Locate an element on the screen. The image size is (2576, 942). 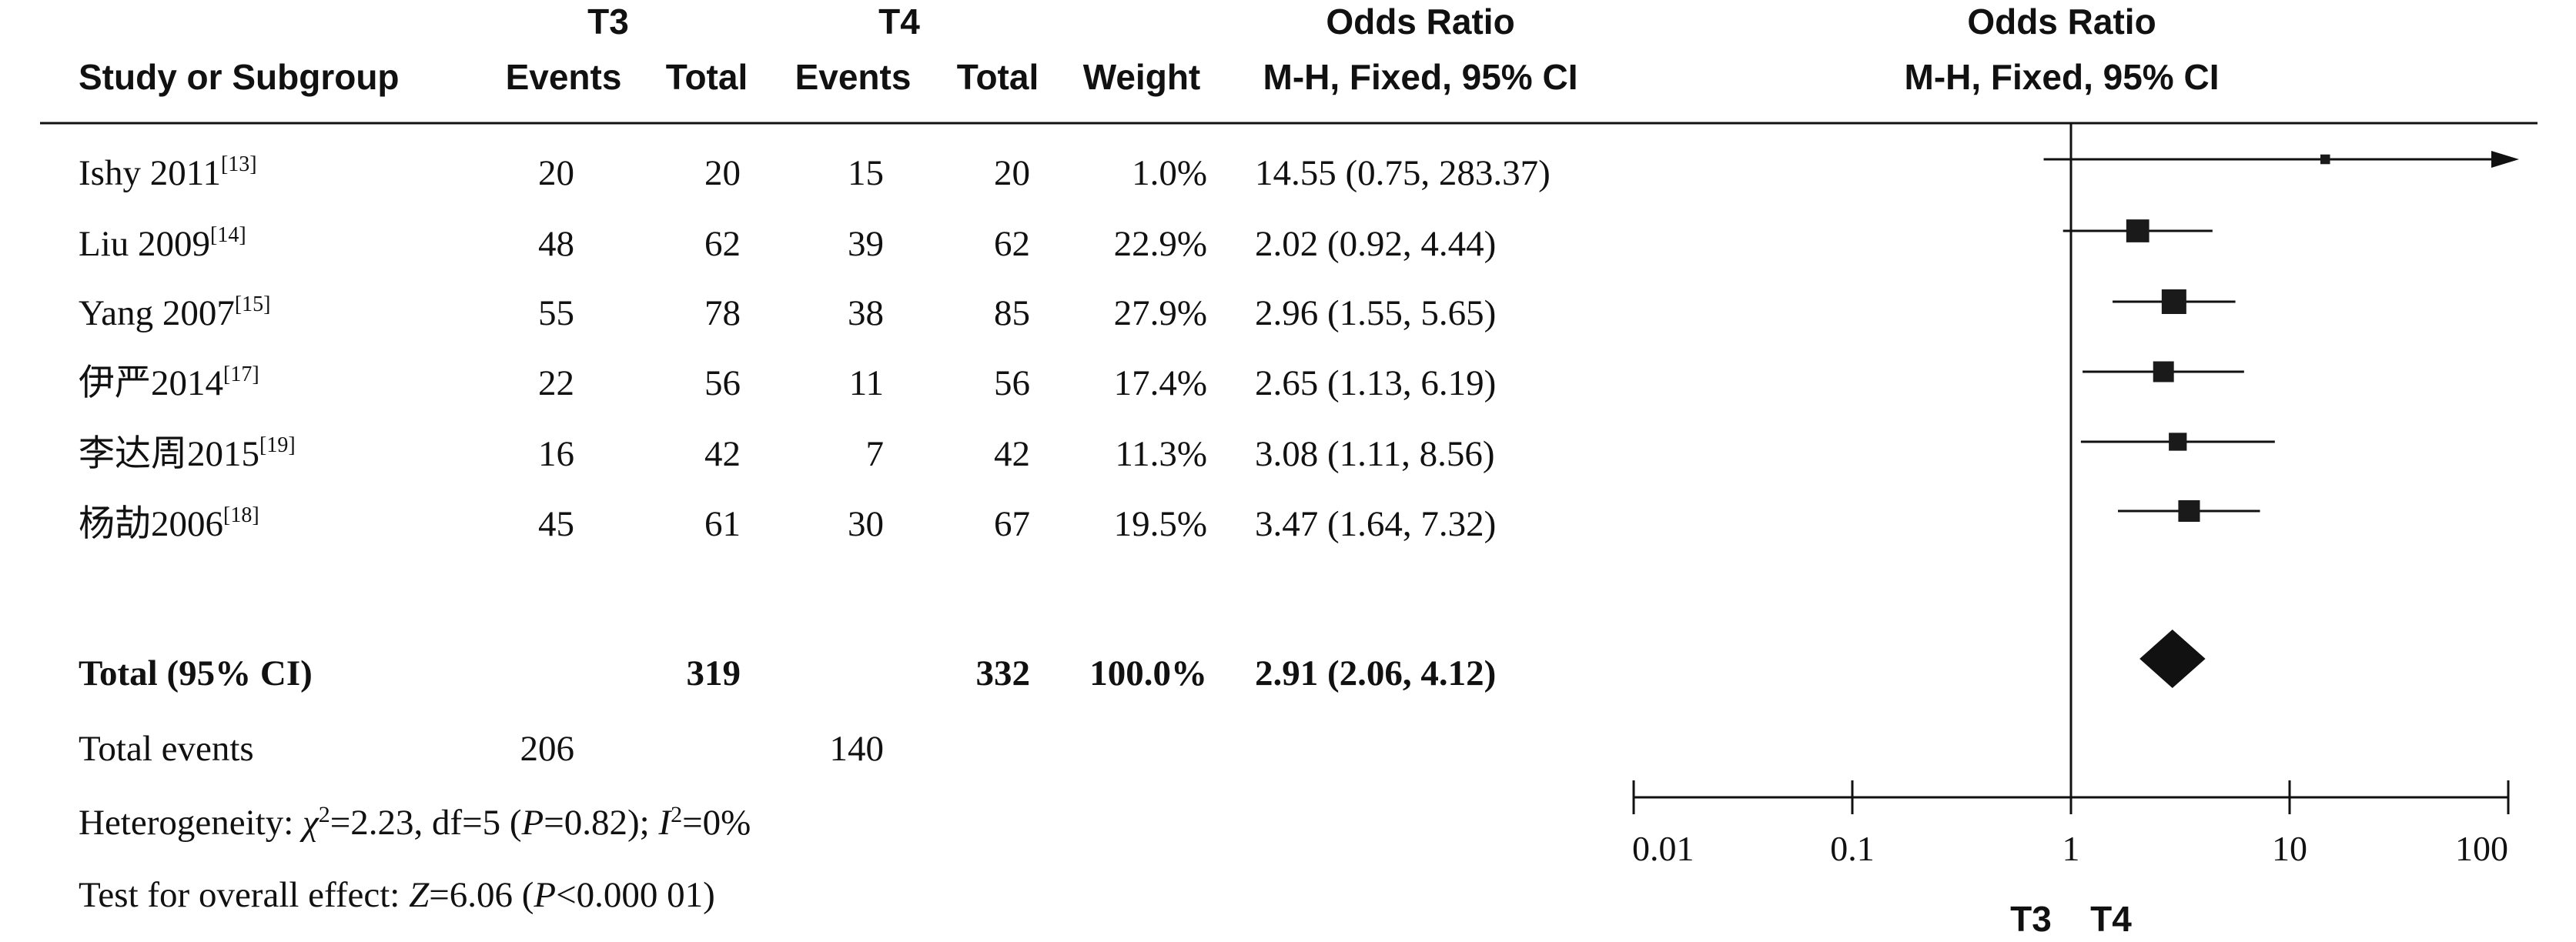
weight-cell: 22.9% is located at coordinates (1160, 244).